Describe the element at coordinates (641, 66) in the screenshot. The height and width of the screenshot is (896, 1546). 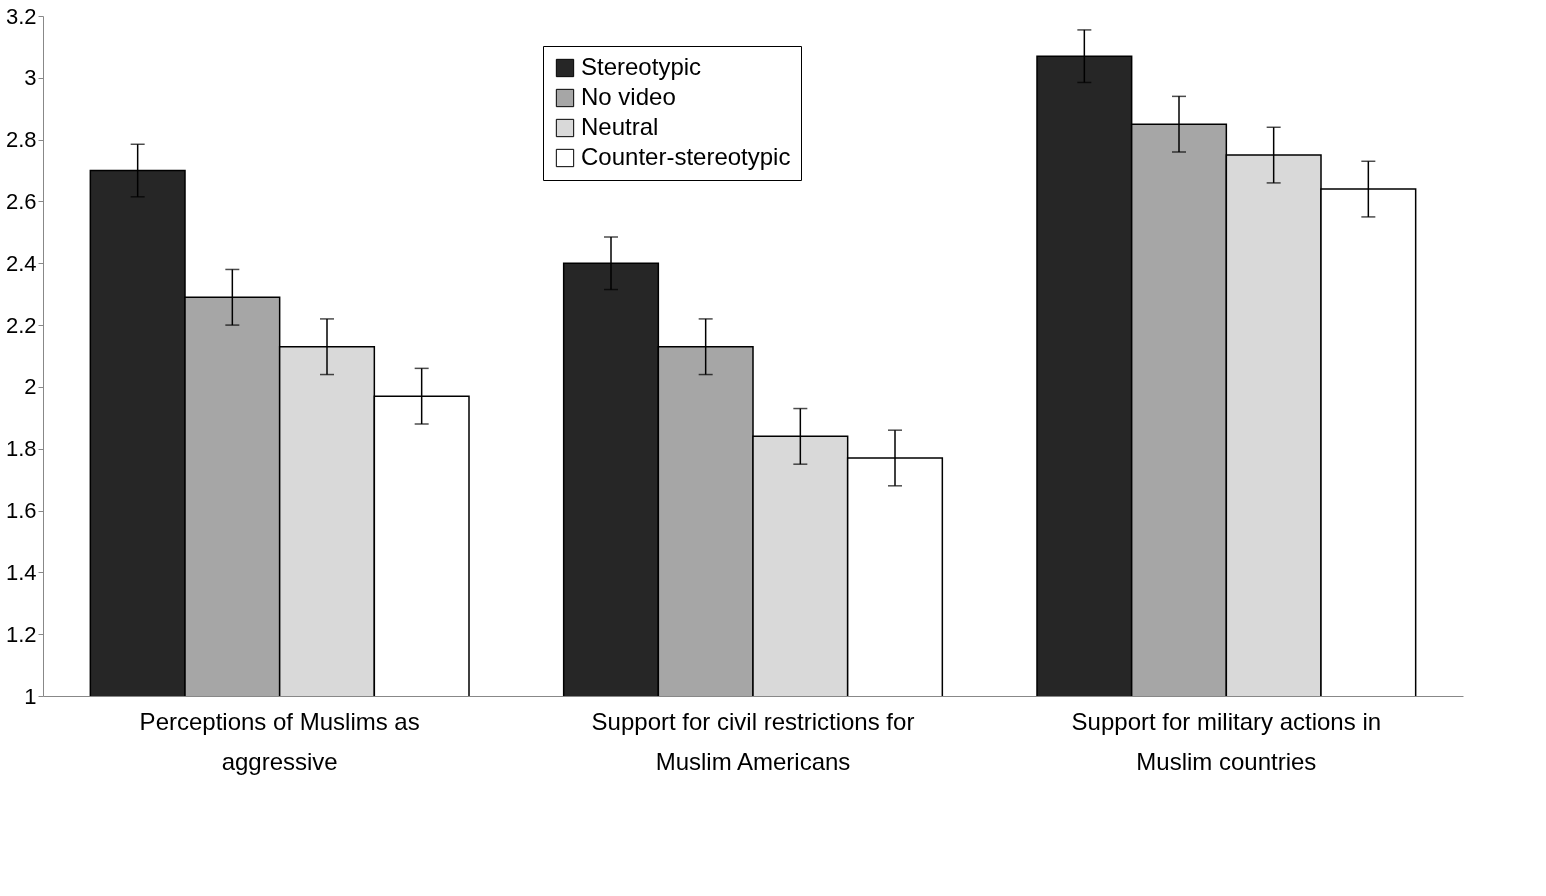
I see `legend-label: Stereotypic` at that location.